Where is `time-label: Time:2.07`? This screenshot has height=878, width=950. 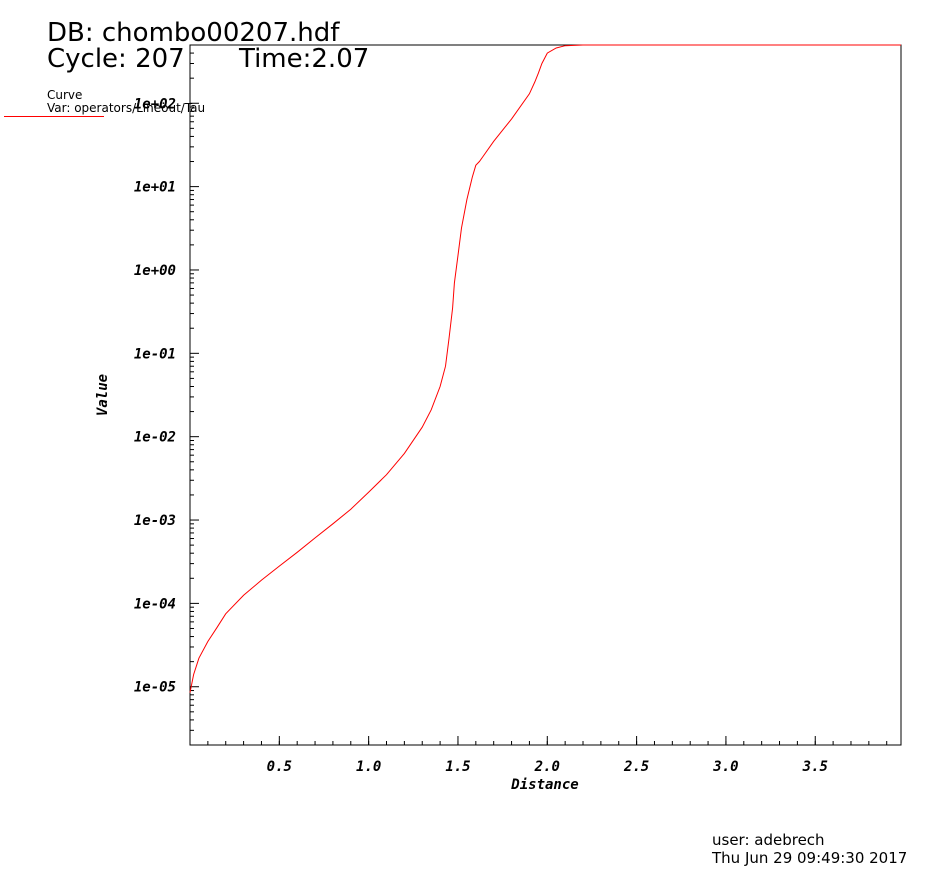
time-label: Time:2.07 is located at coordinates (304, 59).